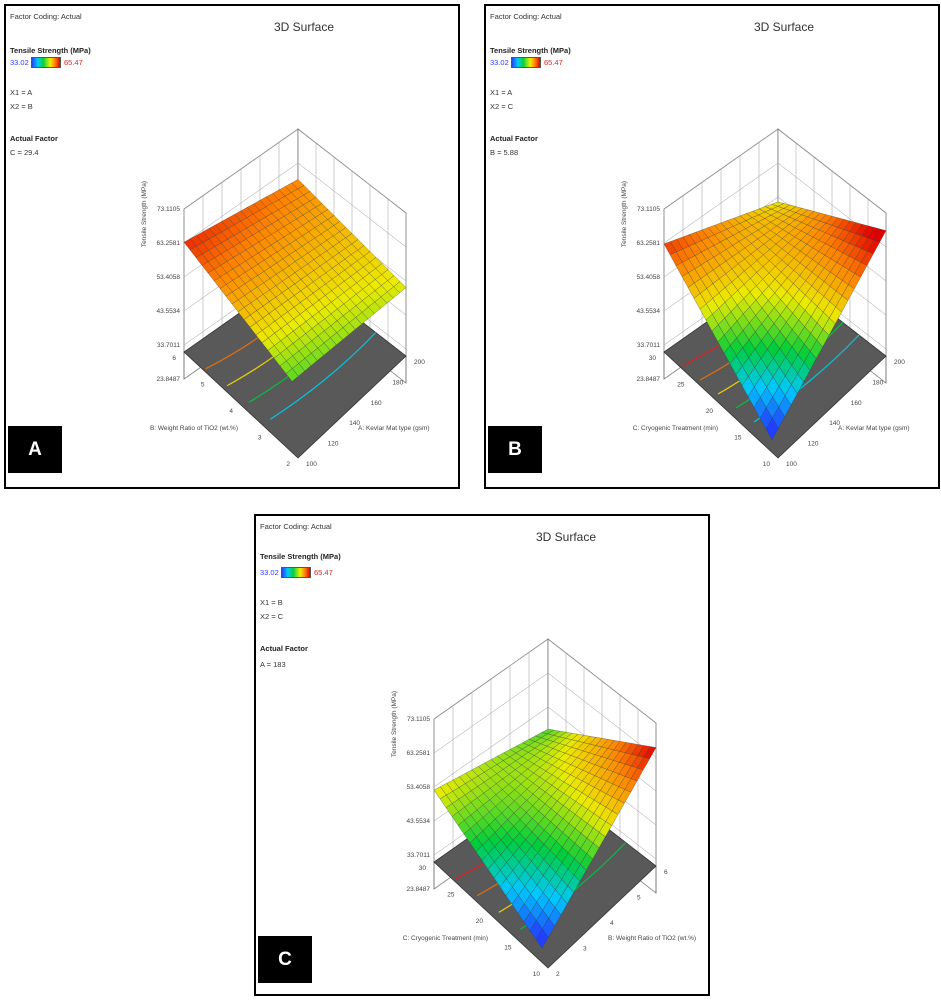 The width and height of the screenshot is (941, 1000). Describe the element at coordinates (203, 385) in the screenshot. I see `left-axis-tick: 5` at that location.